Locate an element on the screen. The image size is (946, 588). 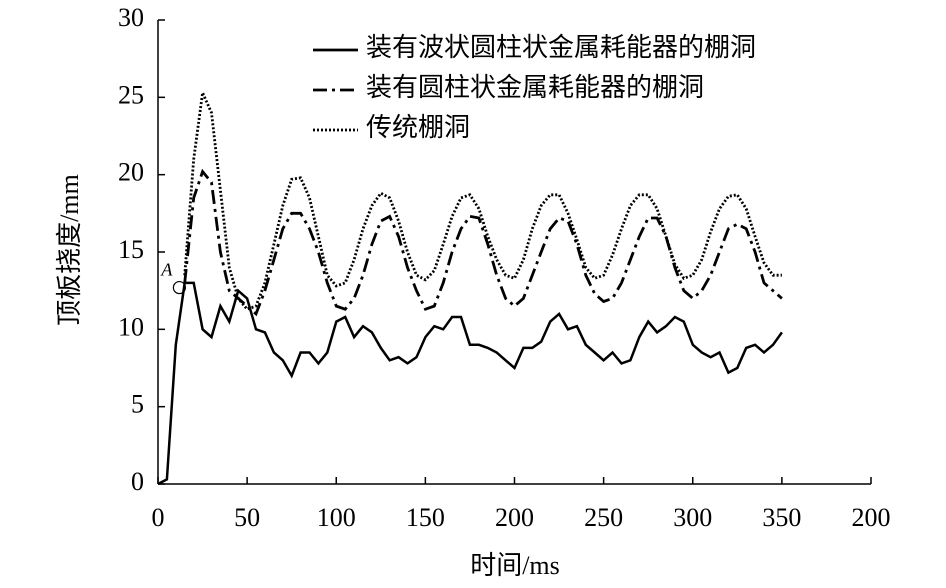
x-tick-label: 0 is located at coordinates (158, 517).